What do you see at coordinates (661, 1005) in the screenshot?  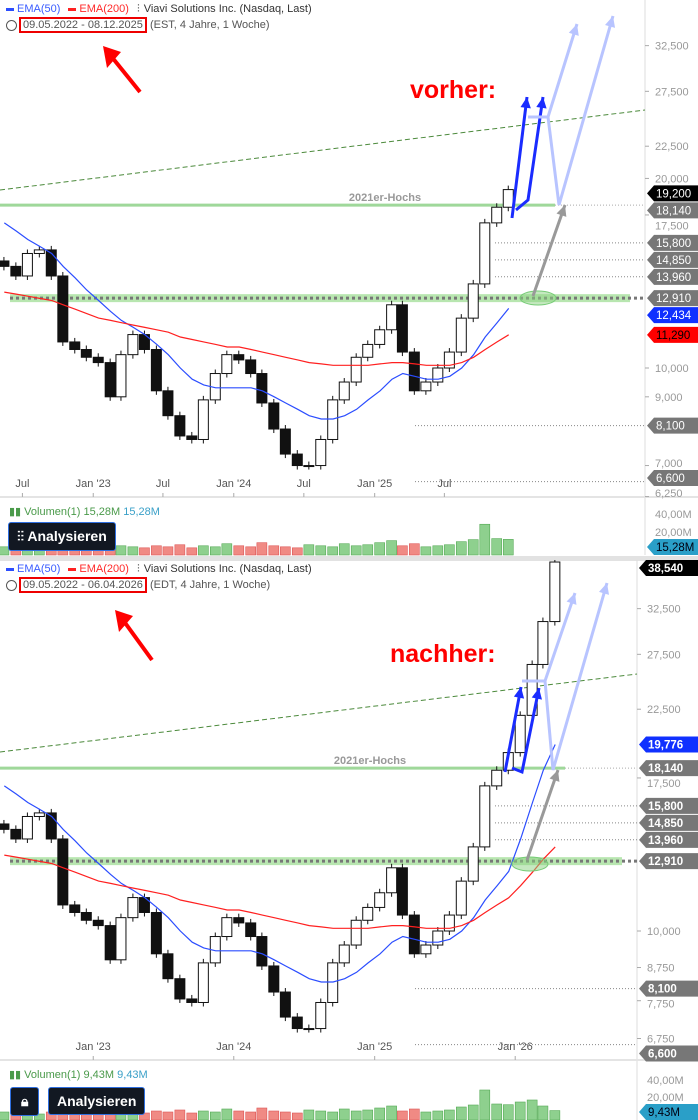 I see `y-tick-label: 7,750` at bounding box center [661, 1005].